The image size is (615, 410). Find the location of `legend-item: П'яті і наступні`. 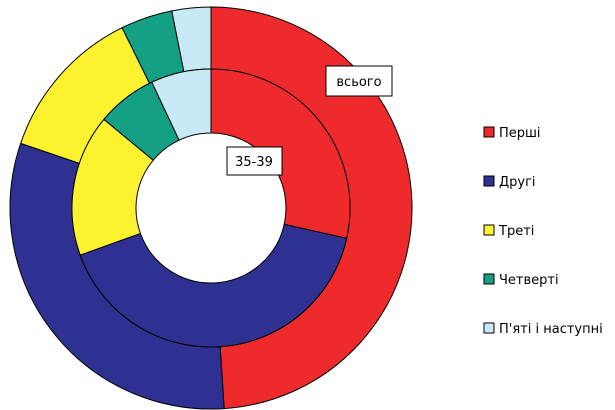

legend-item: П'яті і наступні is located at coordinates (543, 329).